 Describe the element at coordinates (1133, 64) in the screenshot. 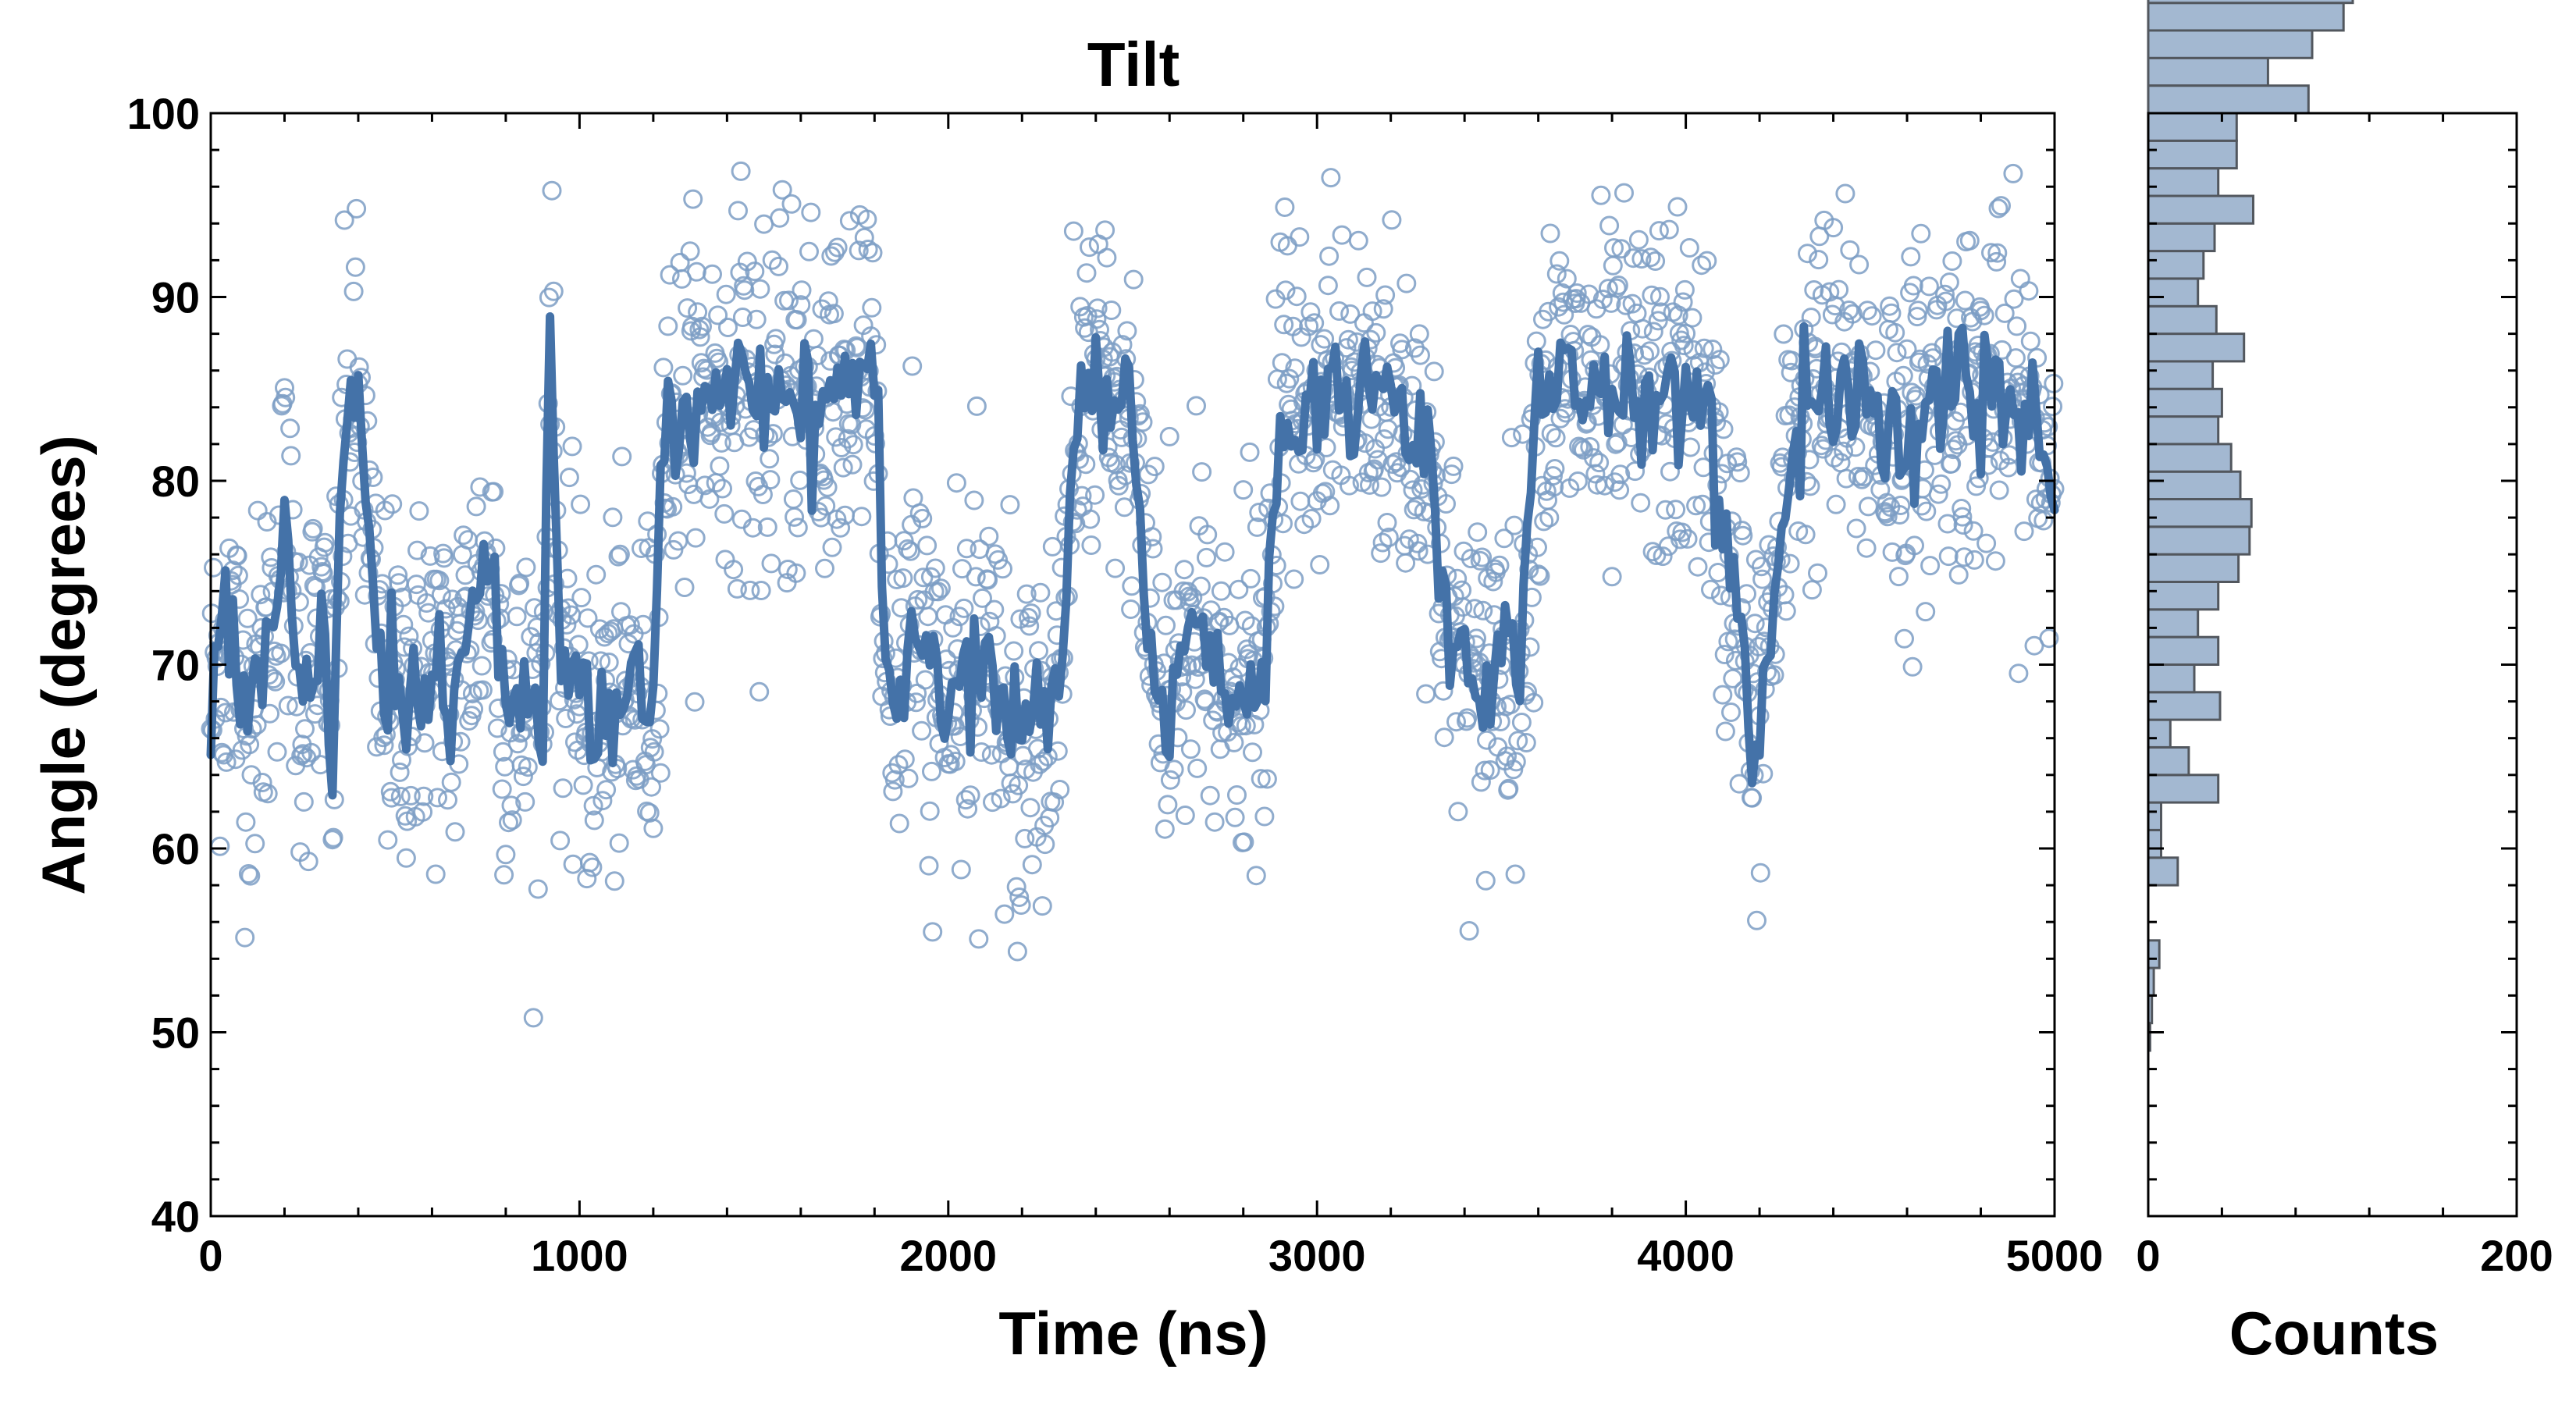

I see `chart-title: Tilt` at that location.